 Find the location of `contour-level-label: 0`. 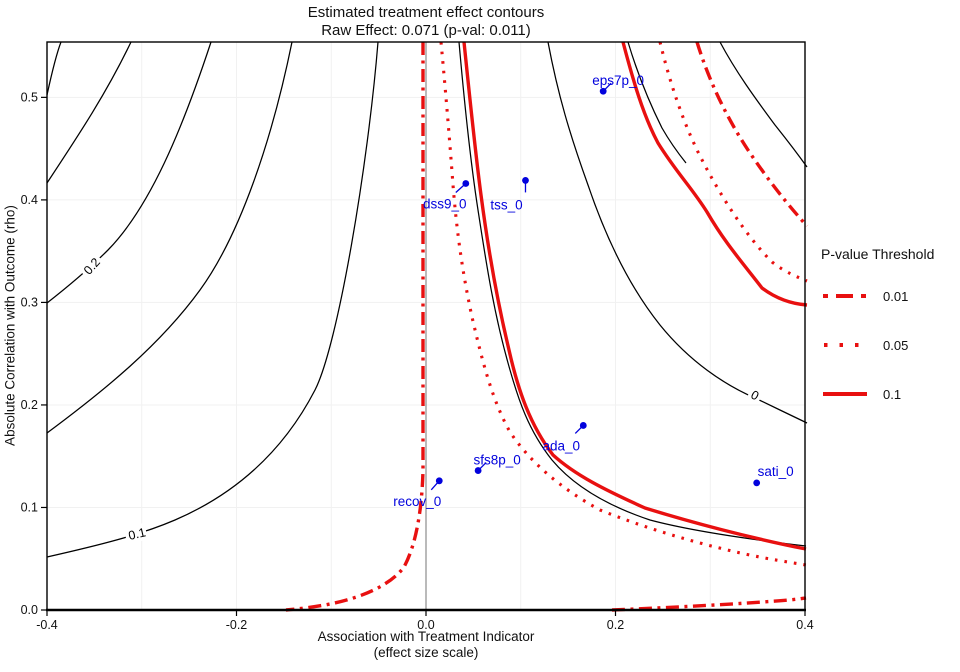

contour-level-label: 0 is located at coordinates (755, 396).